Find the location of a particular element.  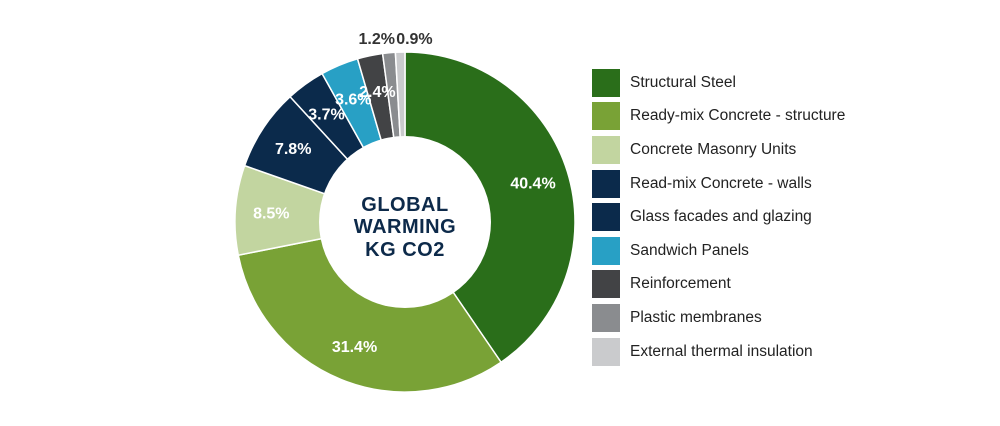

donut-hole is located at coordinates (405, 222).